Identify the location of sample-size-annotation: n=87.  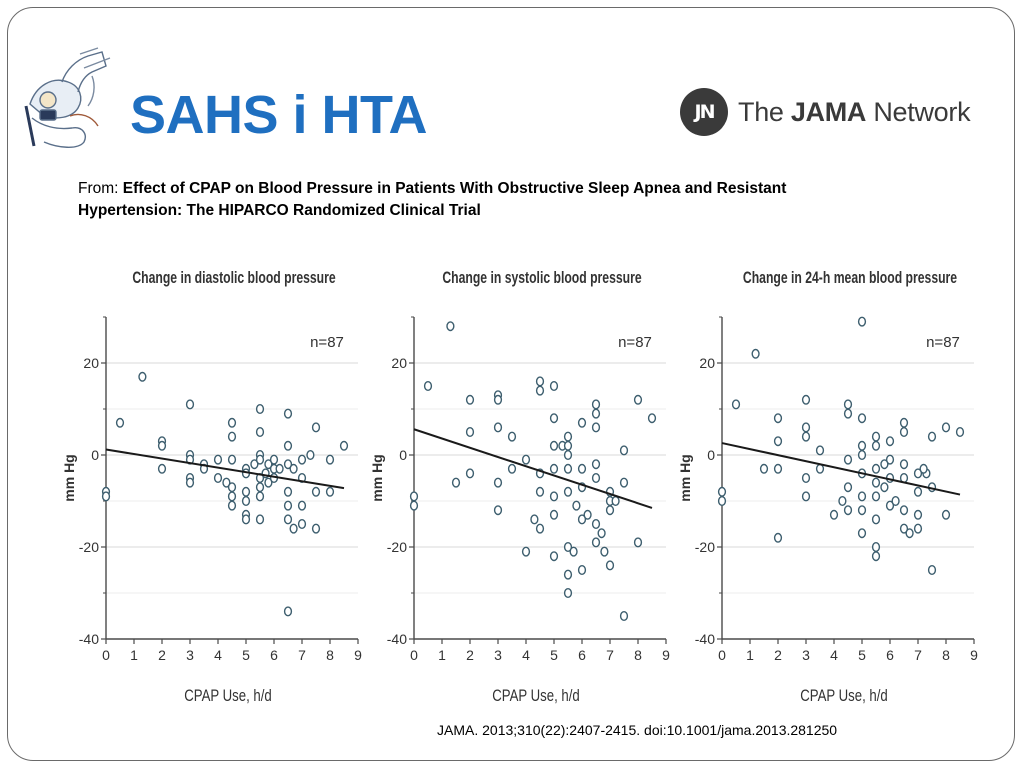
(635, 342).